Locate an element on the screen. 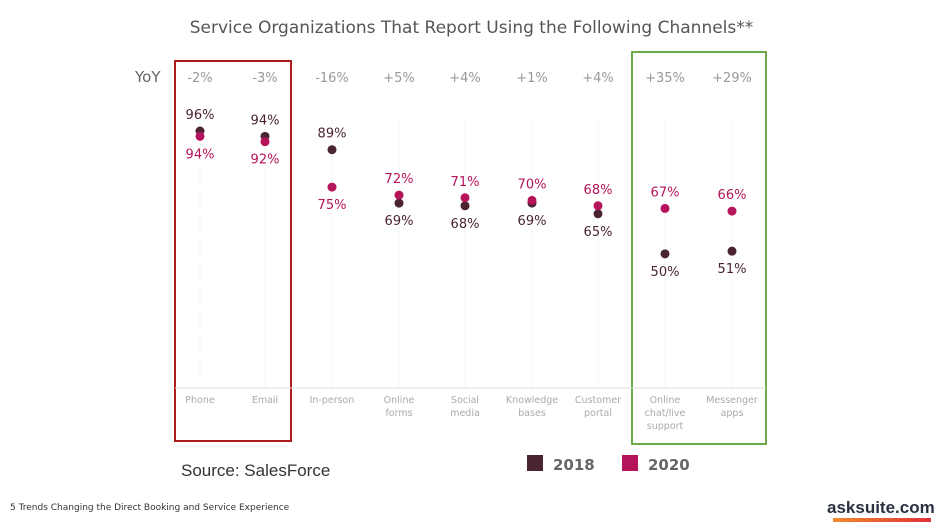 Image resolution: width=943 pixels, height=528 pixels. yoy-value: -3% is located at coordinates (264, 78).